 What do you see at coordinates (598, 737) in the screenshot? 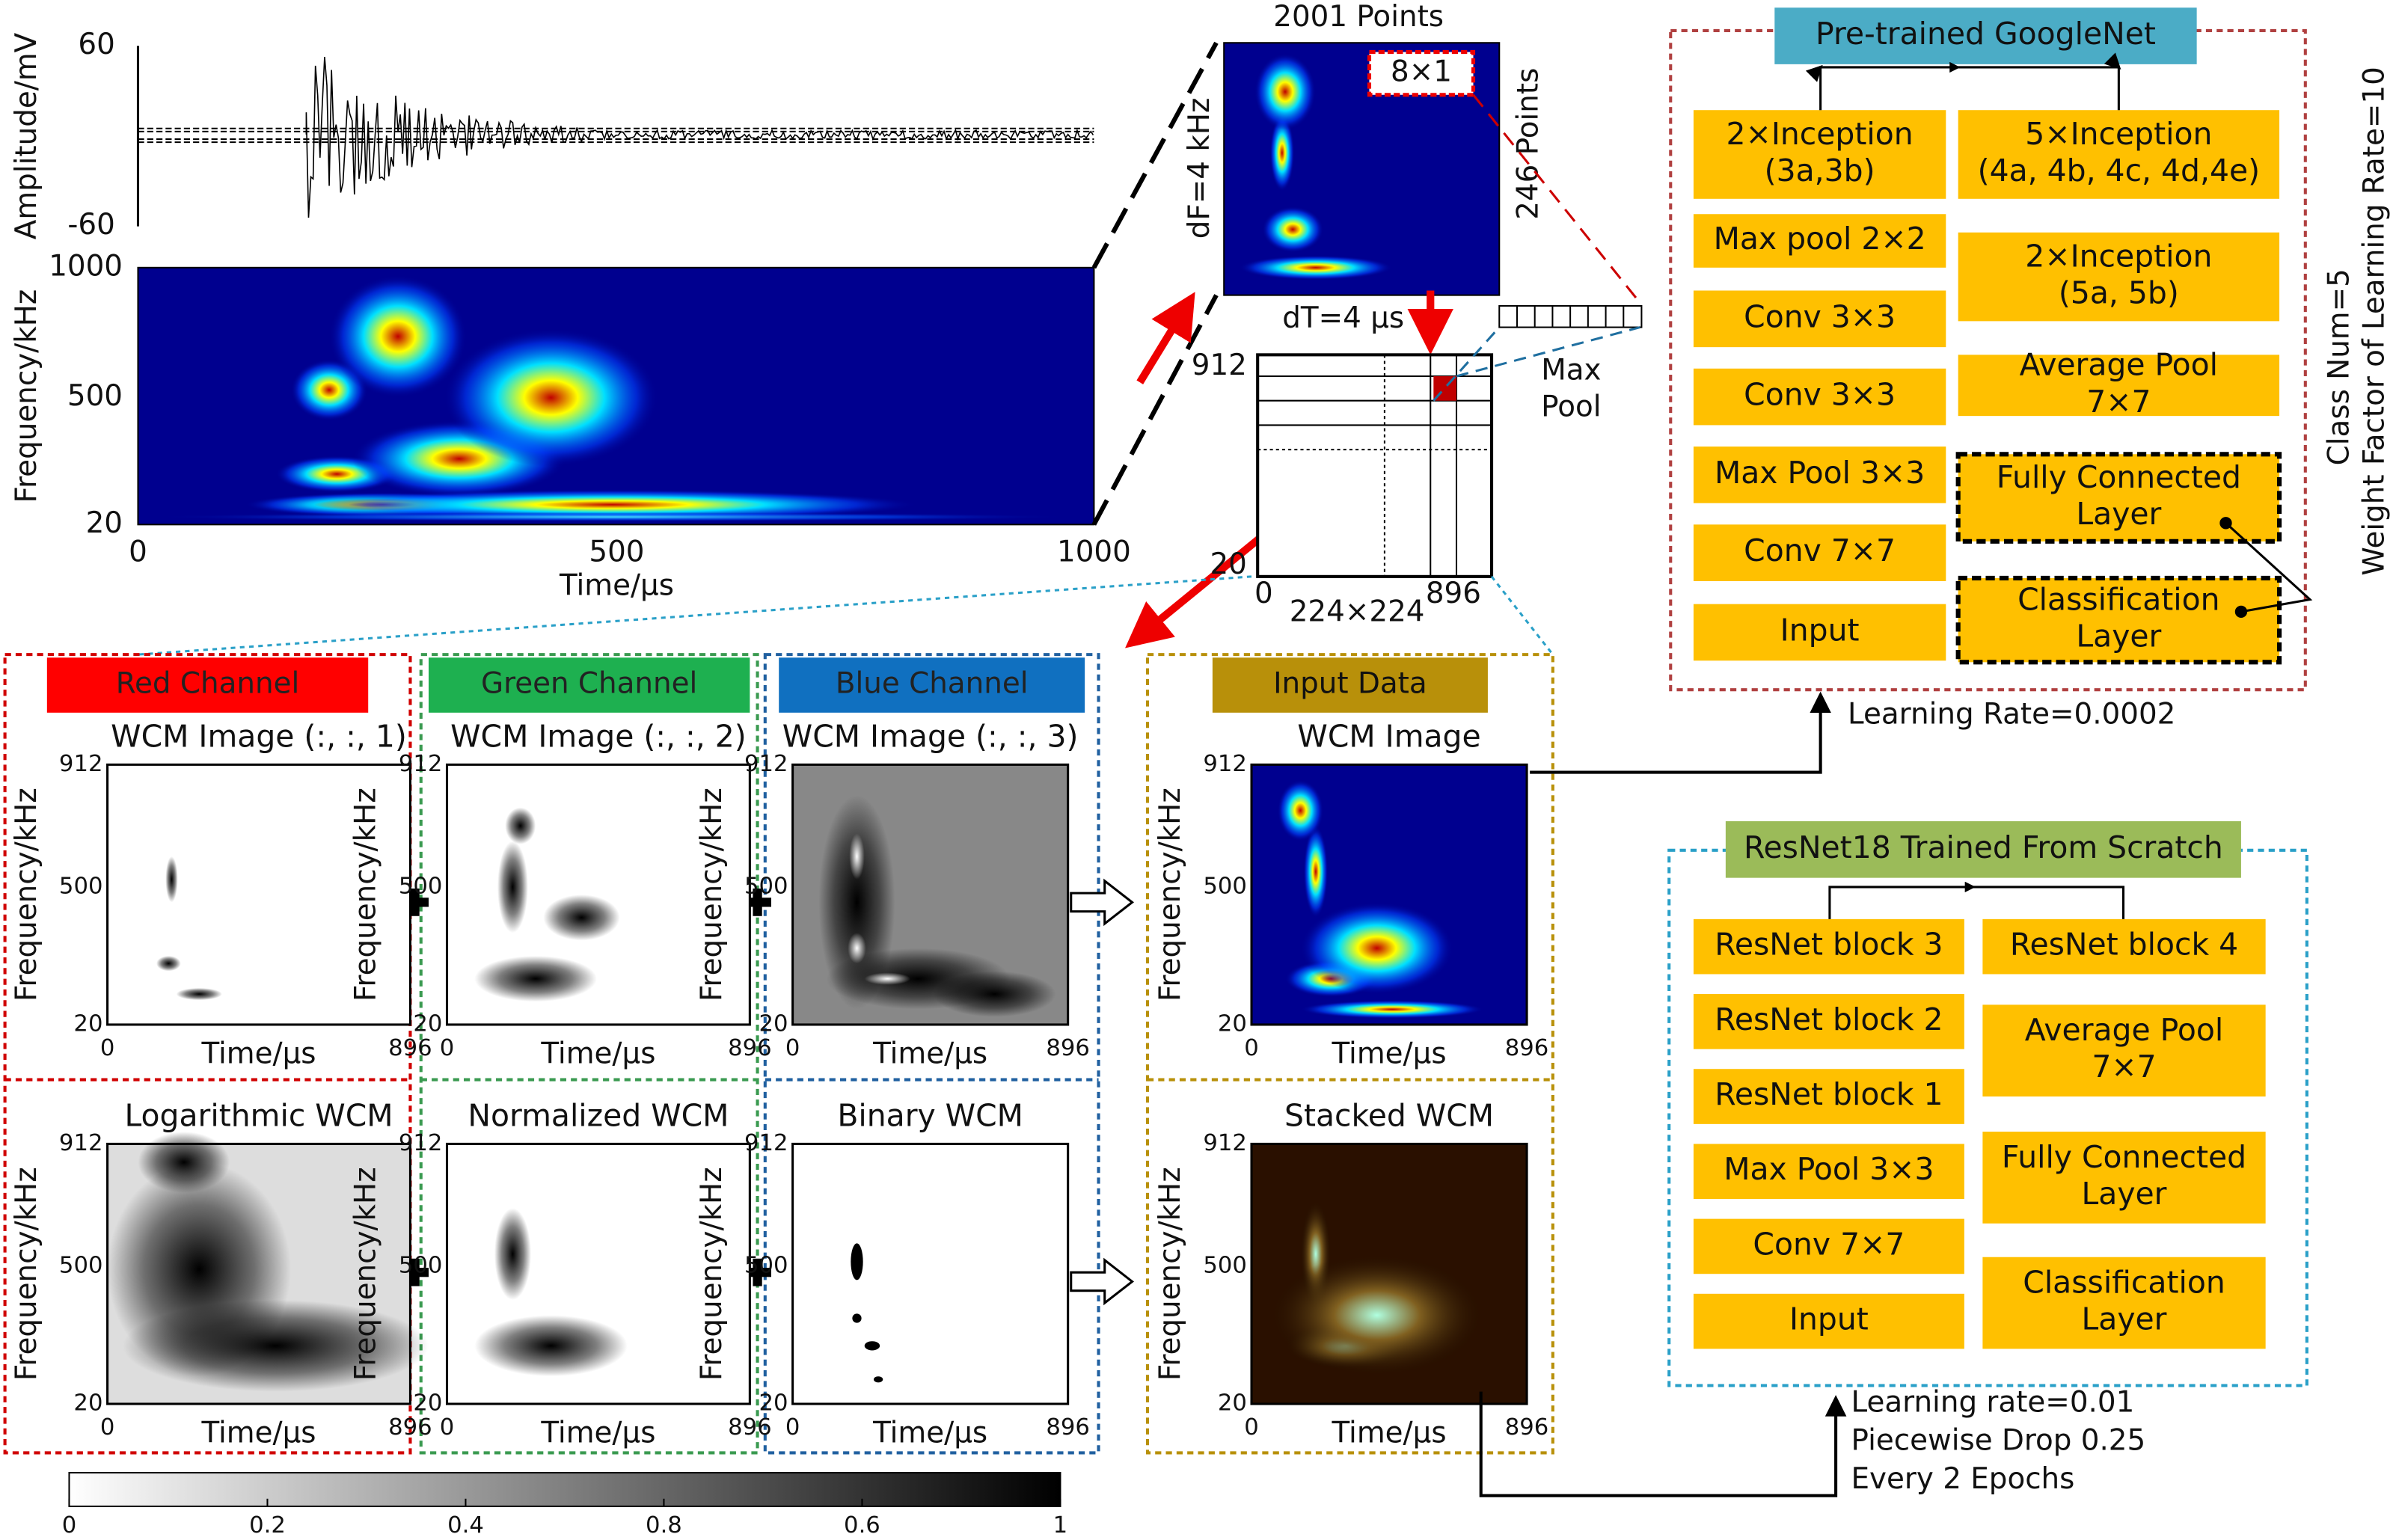
I see `panel-title: WCM Image (:, :, 2)` at bounding box center [598, 737].